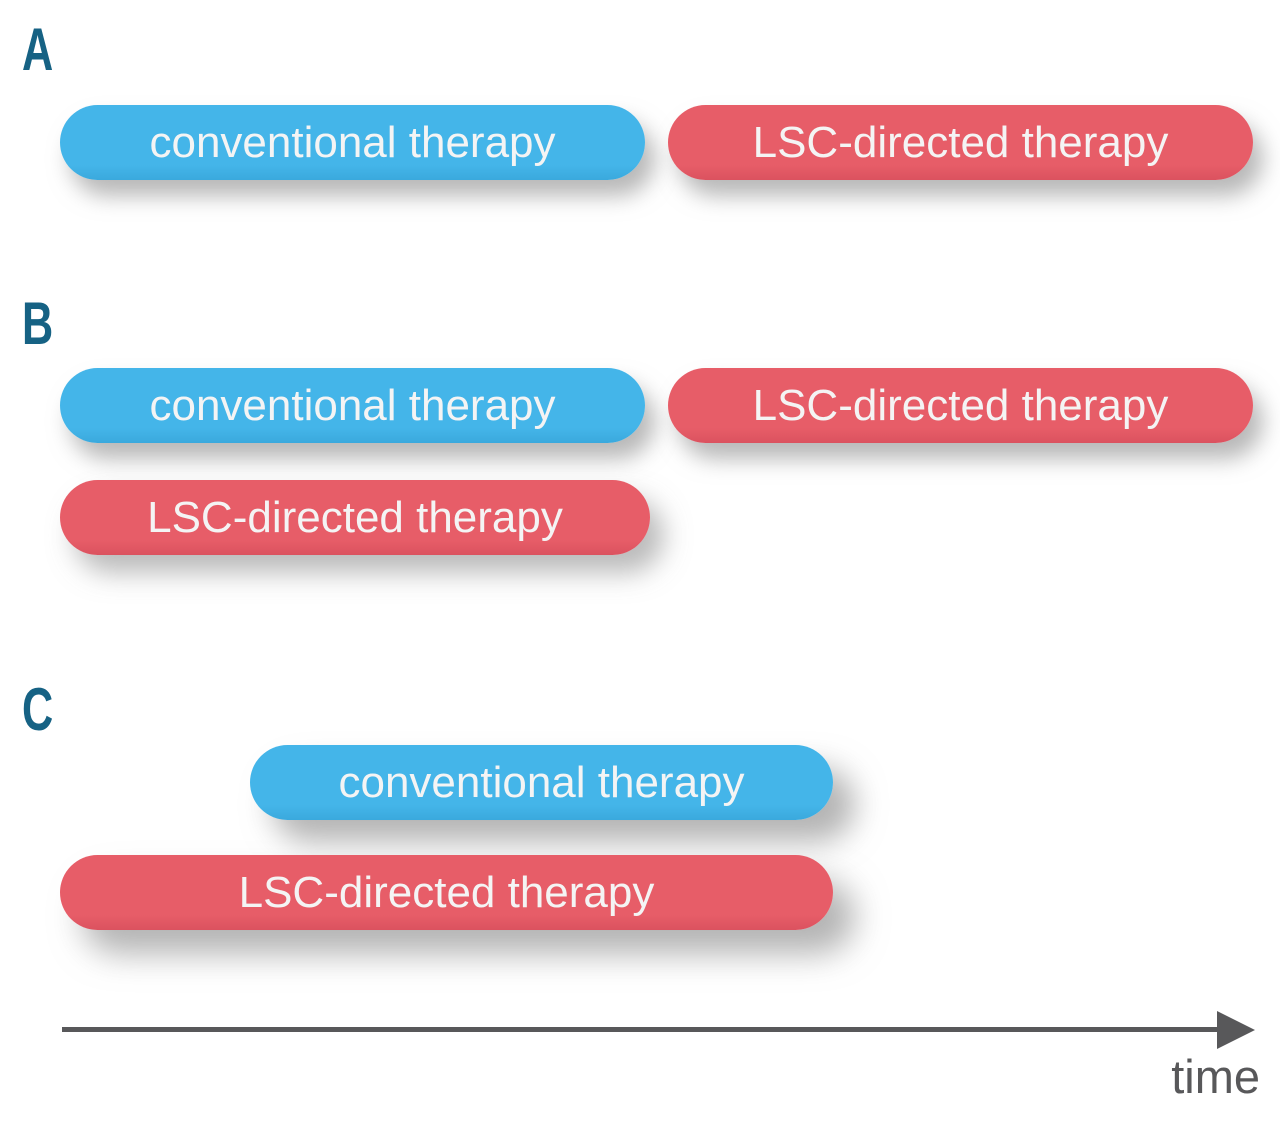 Image resolution: width=1280 pixels, height=1124 pixels. I want to click on pill-lsc-directed-therapy-a: LSC-directed therapy, so click(960, 142).